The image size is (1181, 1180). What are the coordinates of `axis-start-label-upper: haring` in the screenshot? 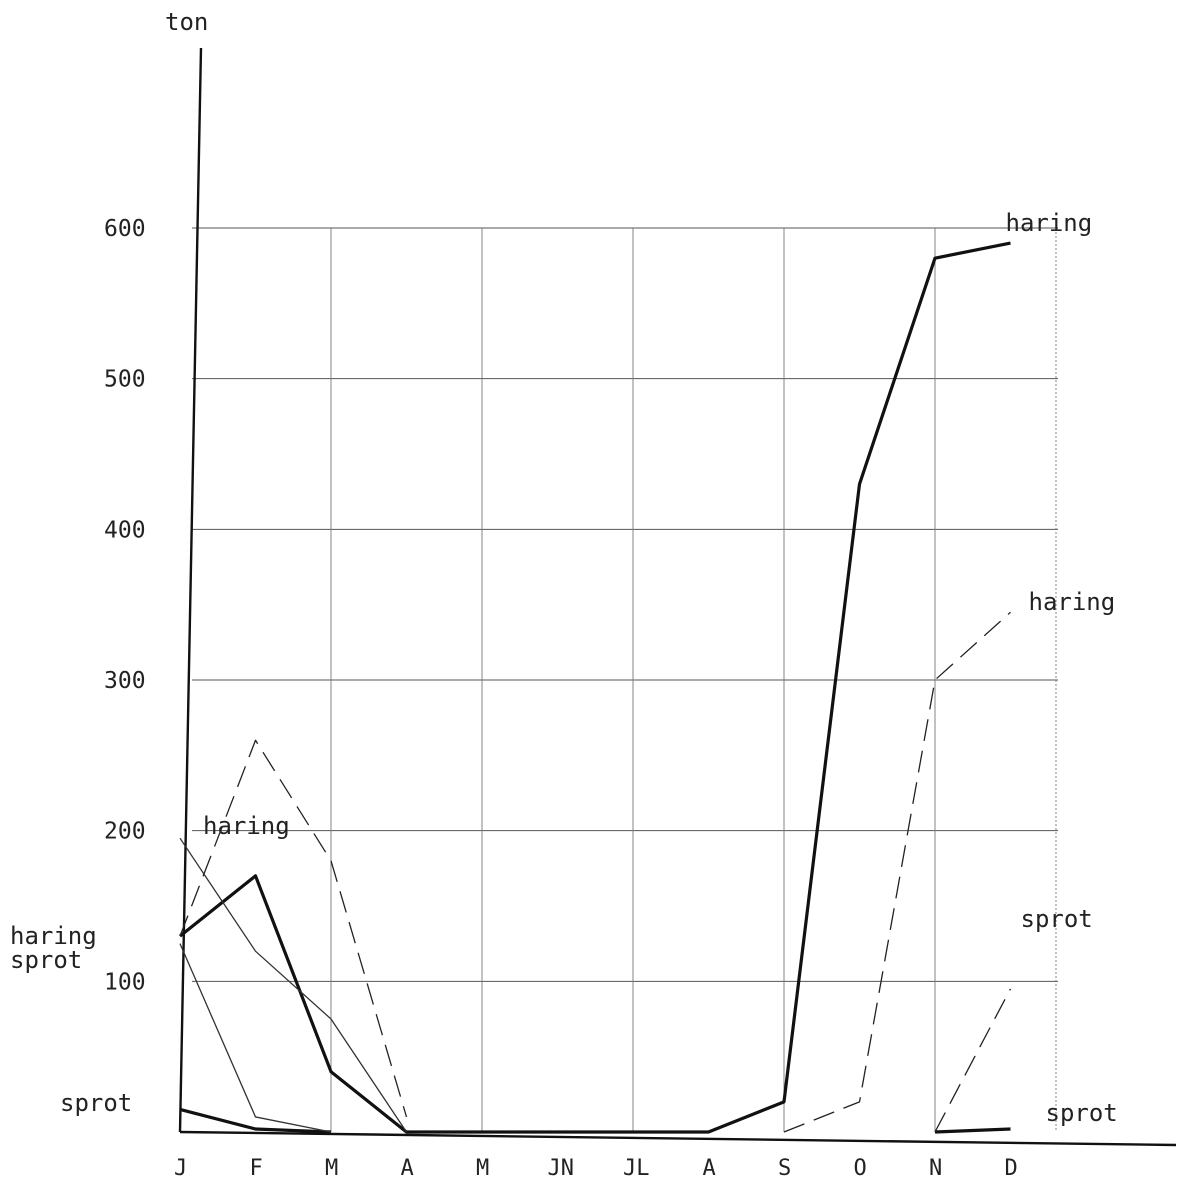 It's located at (53, 936).